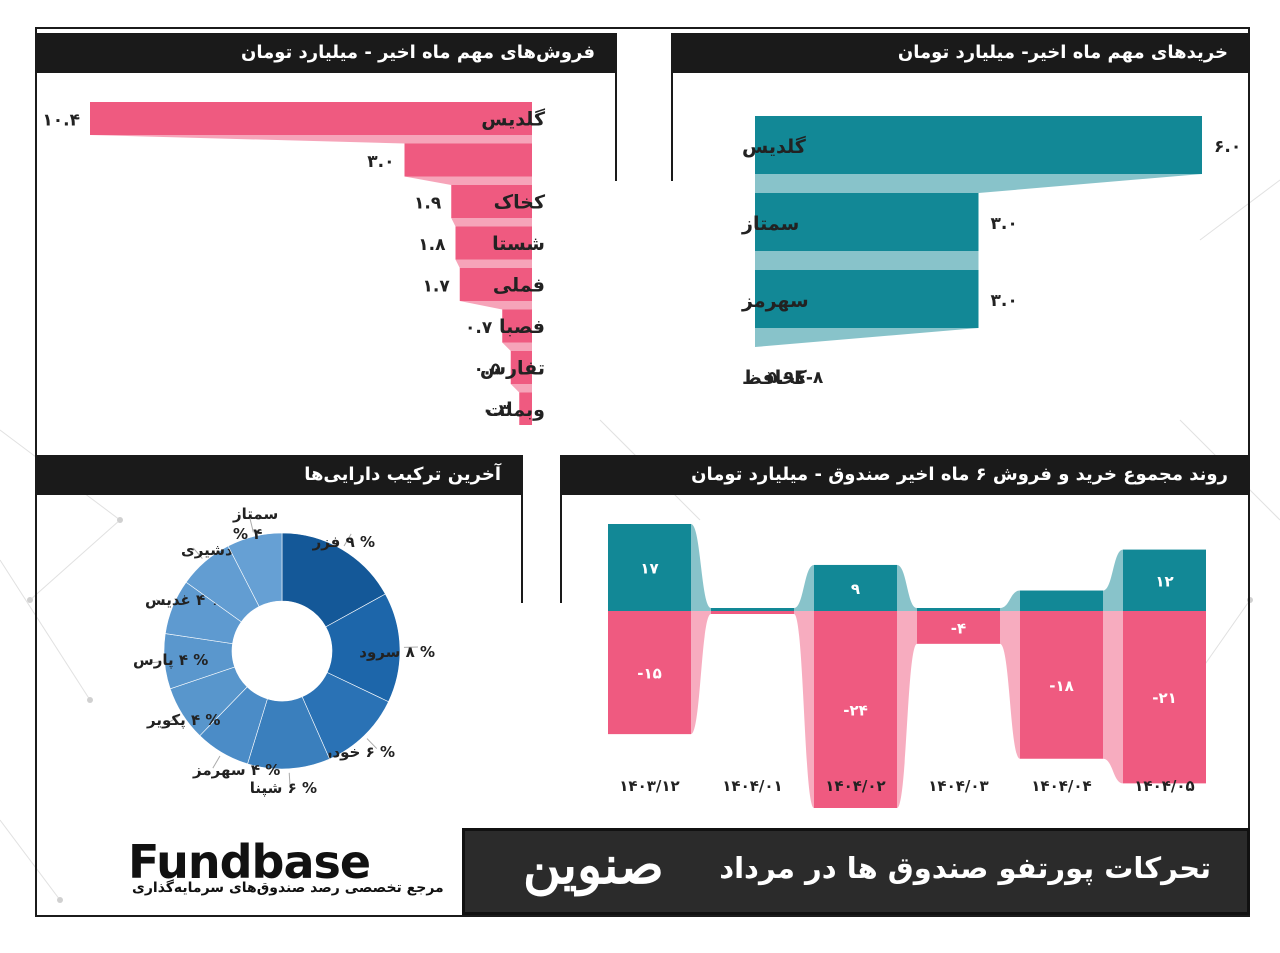 This screenshot has height=953, width=1280. I want to click on purchases-panel-divider, so click(672, 107).